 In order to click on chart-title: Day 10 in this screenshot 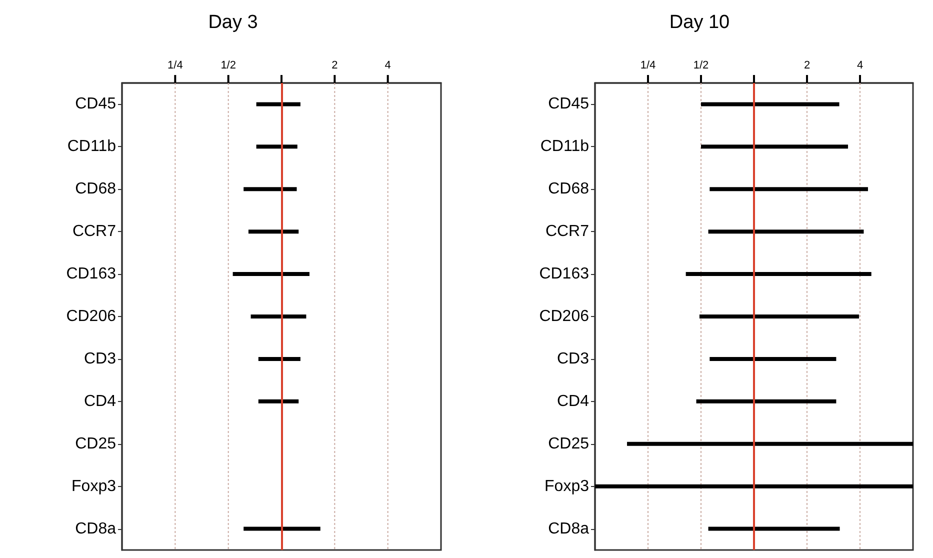, I will do `click(699, 22)`.